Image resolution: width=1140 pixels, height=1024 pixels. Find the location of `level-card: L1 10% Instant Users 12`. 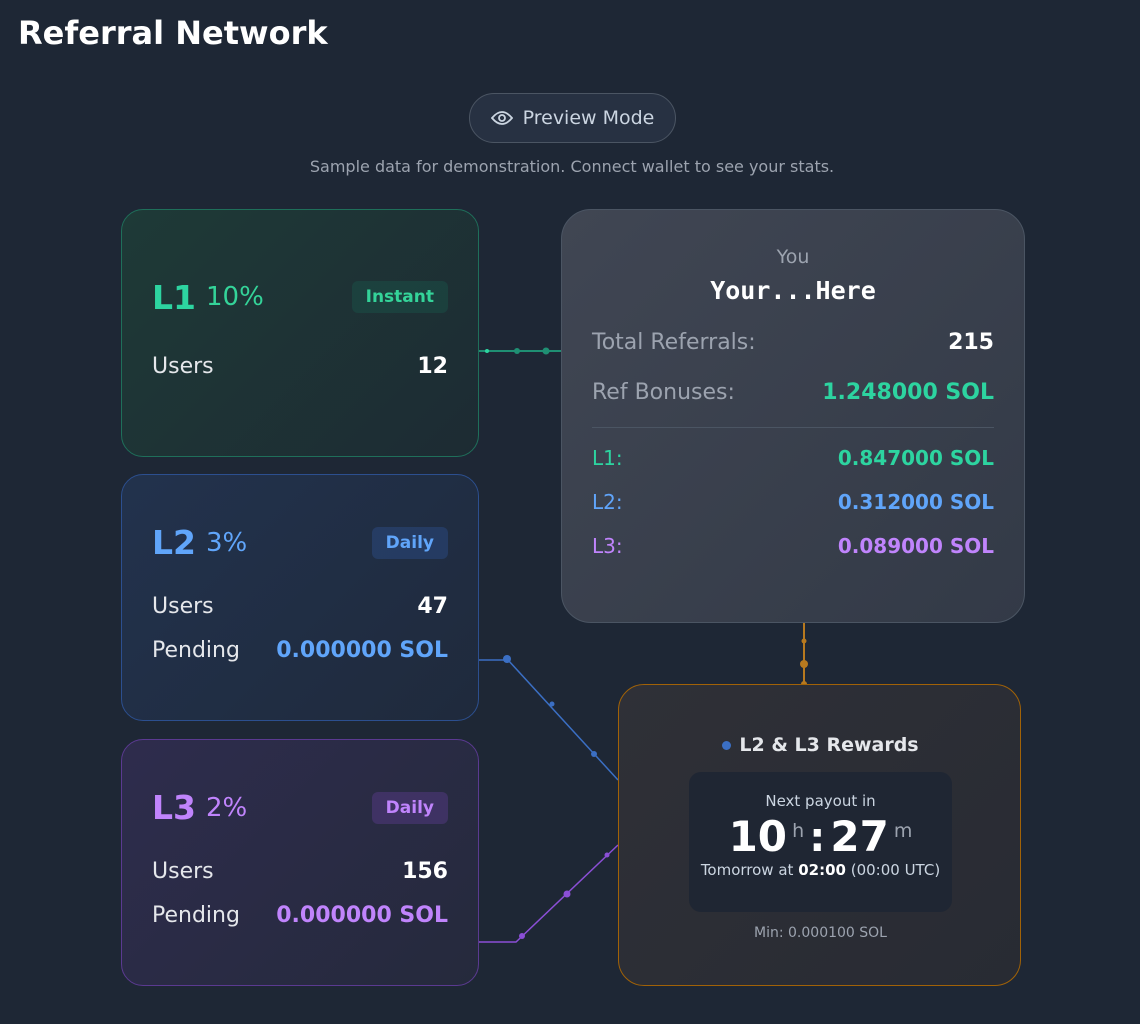

level-card: L1 10% Instant Users 12 is located at coordinates (300, 333).